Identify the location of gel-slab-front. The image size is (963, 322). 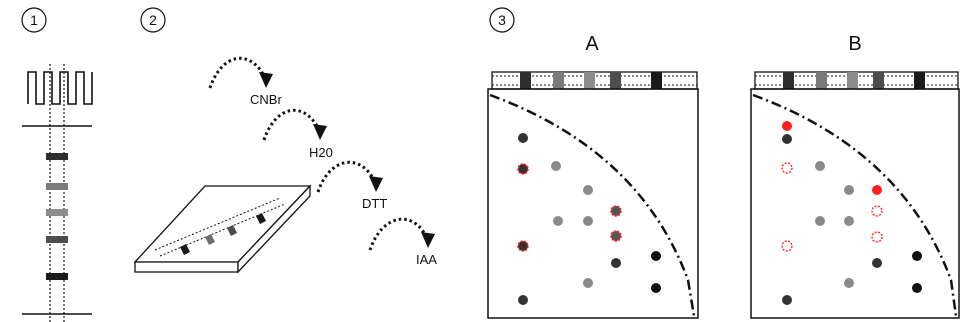
(186, 267).